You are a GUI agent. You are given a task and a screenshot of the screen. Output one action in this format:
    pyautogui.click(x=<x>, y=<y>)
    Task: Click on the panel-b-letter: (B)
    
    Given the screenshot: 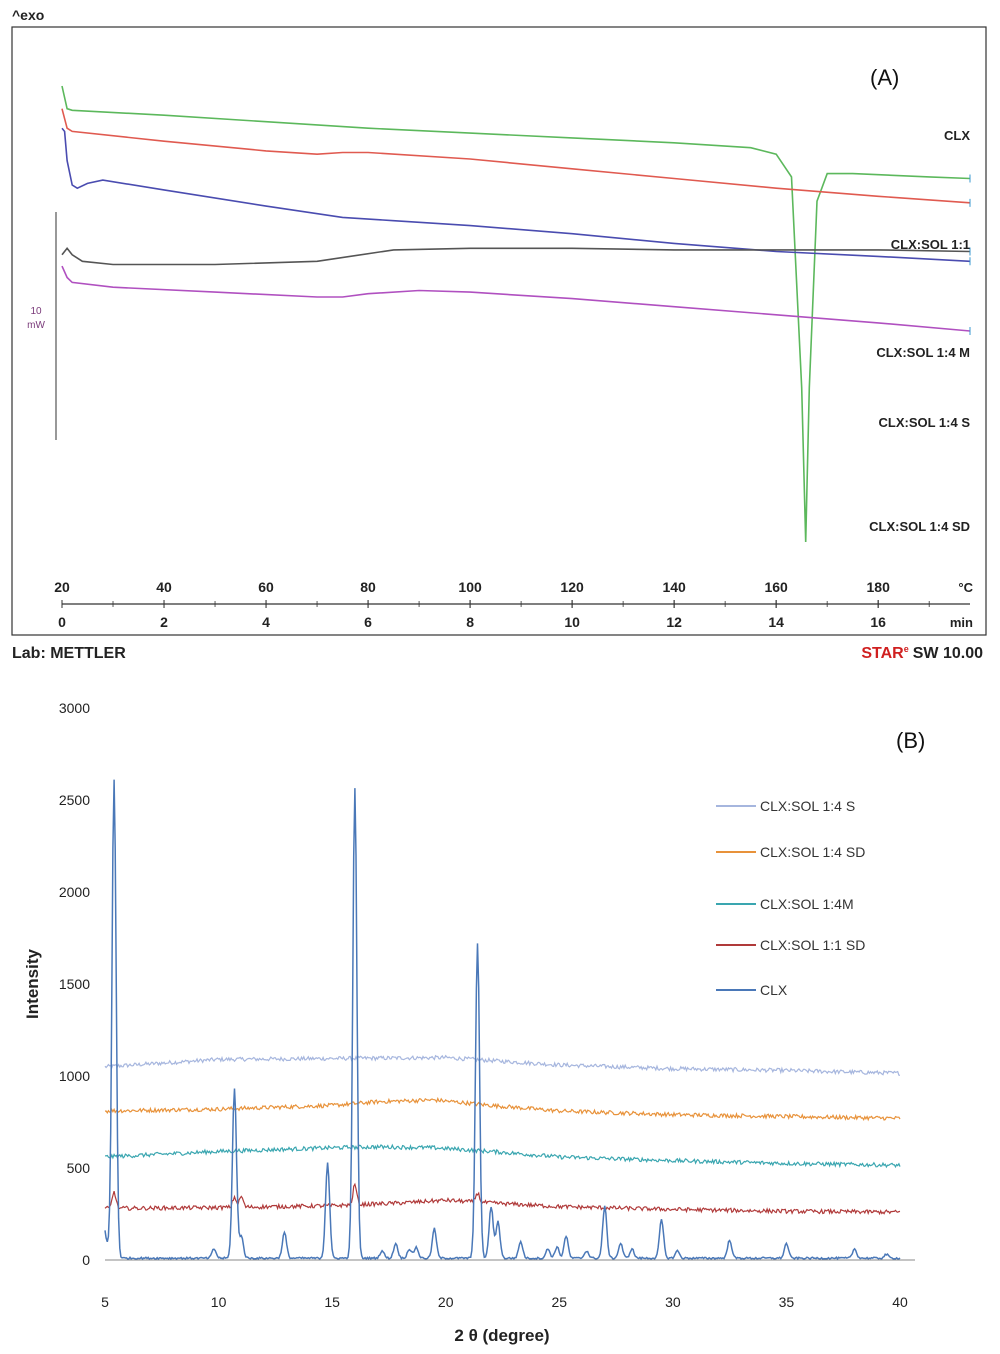 What is the action you would take?
    pyautogui.click(x=910, y=740)
    